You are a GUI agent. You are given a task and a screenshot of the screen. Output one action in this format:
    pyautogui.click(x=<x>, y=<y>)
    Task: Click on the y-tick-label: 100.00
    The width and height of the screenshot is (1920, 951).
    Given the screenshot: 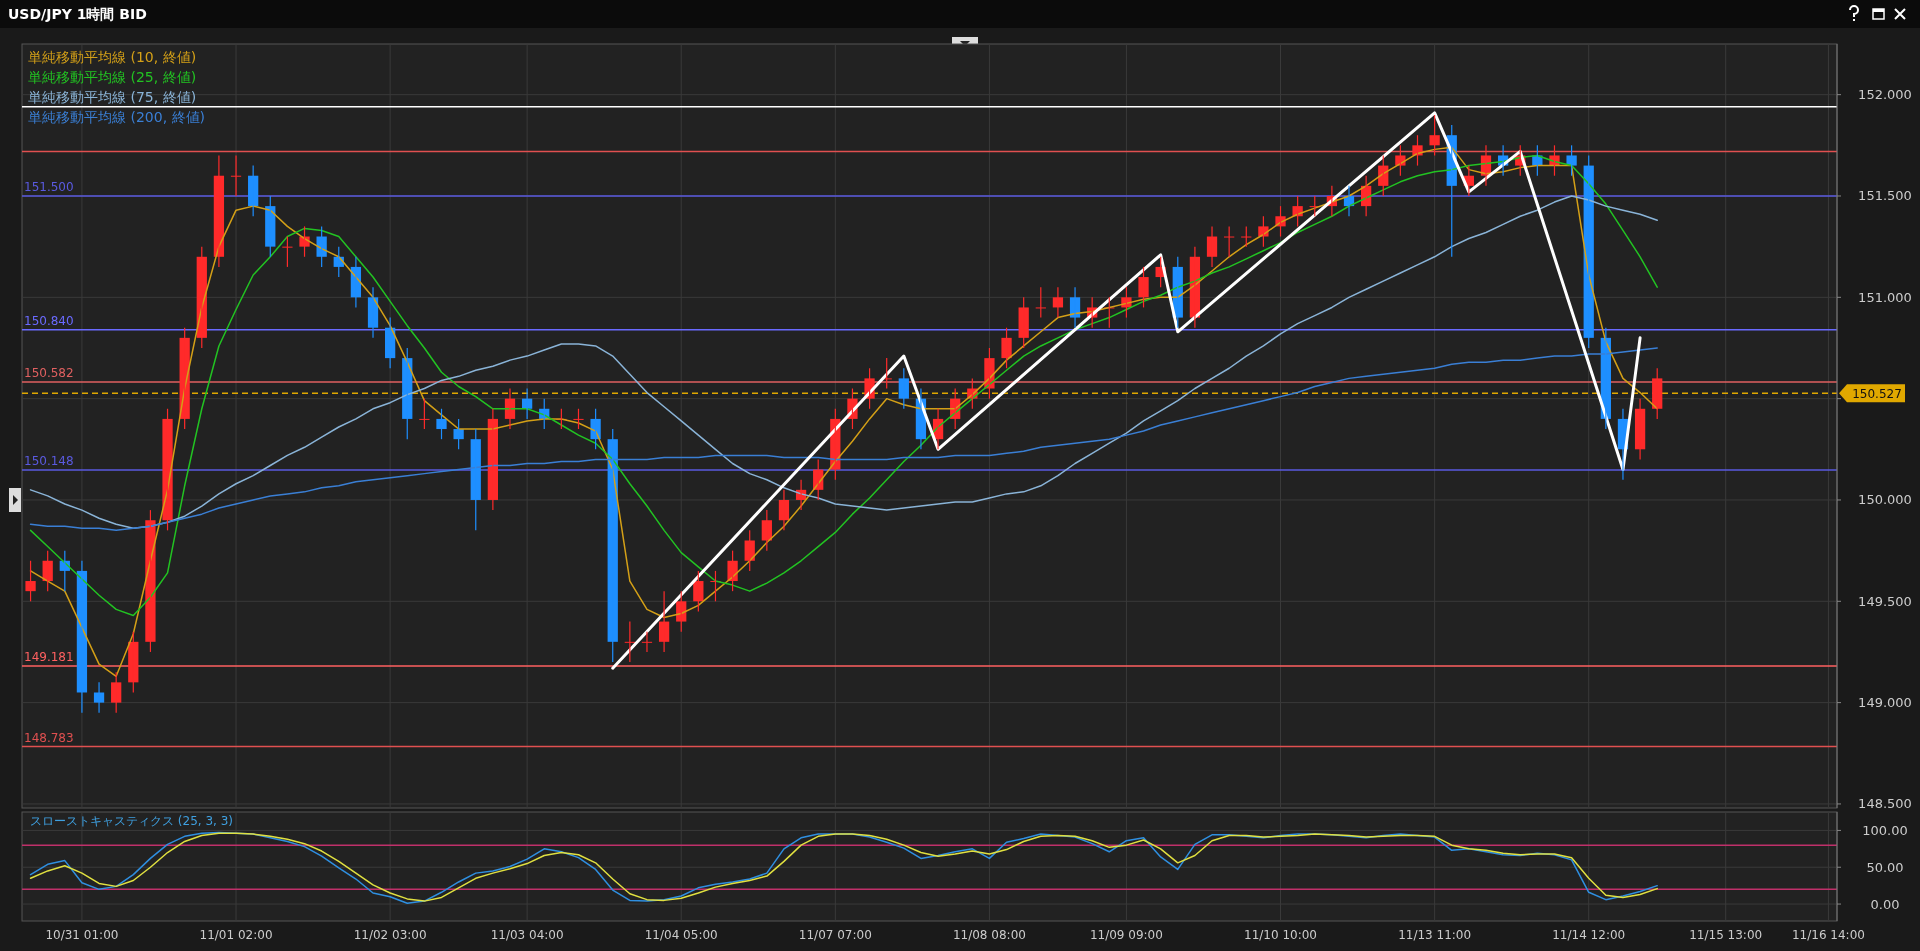 What is the action you would take?
    pyautogui.click(x=1885, y=830)
    